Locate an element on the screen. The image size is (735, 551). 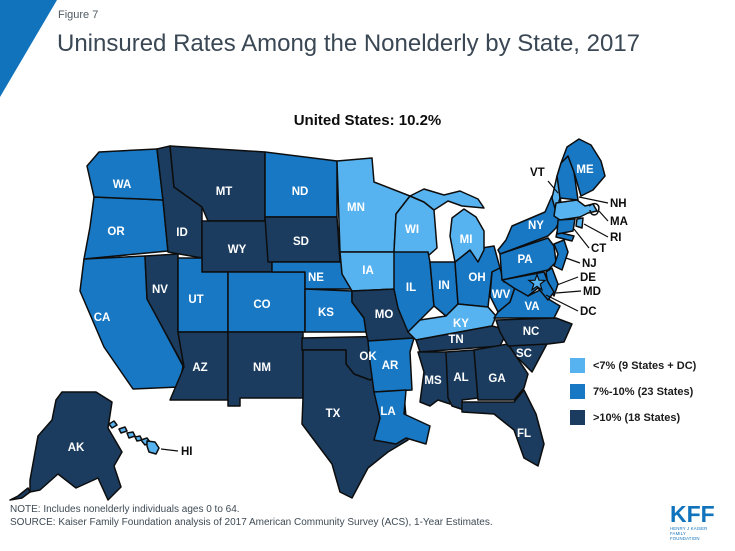
legend-label: 7%-10% (23 States) is located at coordinates (643, 391).